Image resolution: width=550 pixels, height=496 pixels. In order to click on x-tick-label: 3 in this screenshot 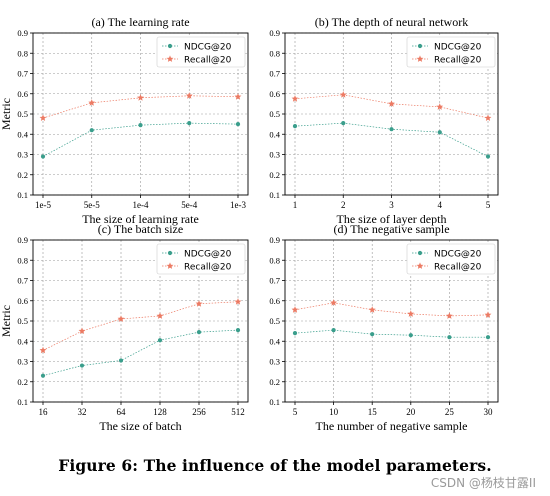, I will do `click(391, 205)`.